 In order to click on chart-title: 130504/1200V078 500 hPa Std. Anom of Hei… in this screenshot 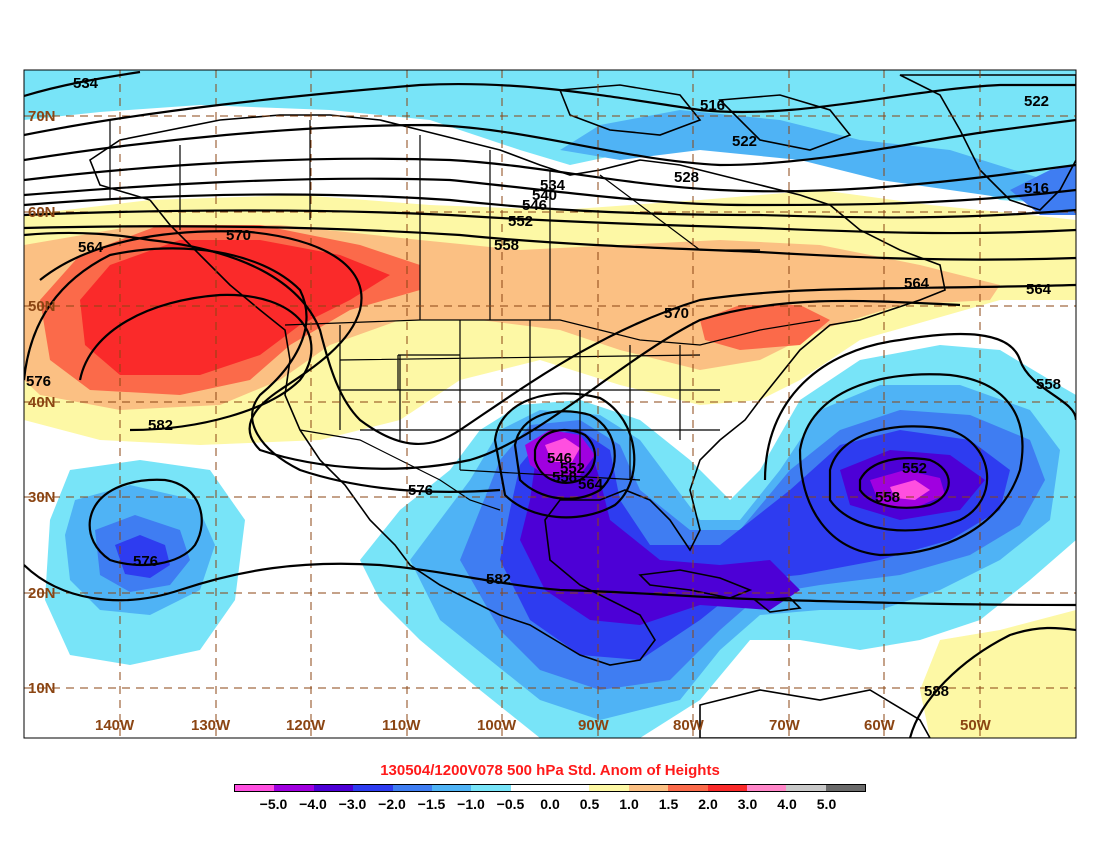, I will do `click(550, 770)`.